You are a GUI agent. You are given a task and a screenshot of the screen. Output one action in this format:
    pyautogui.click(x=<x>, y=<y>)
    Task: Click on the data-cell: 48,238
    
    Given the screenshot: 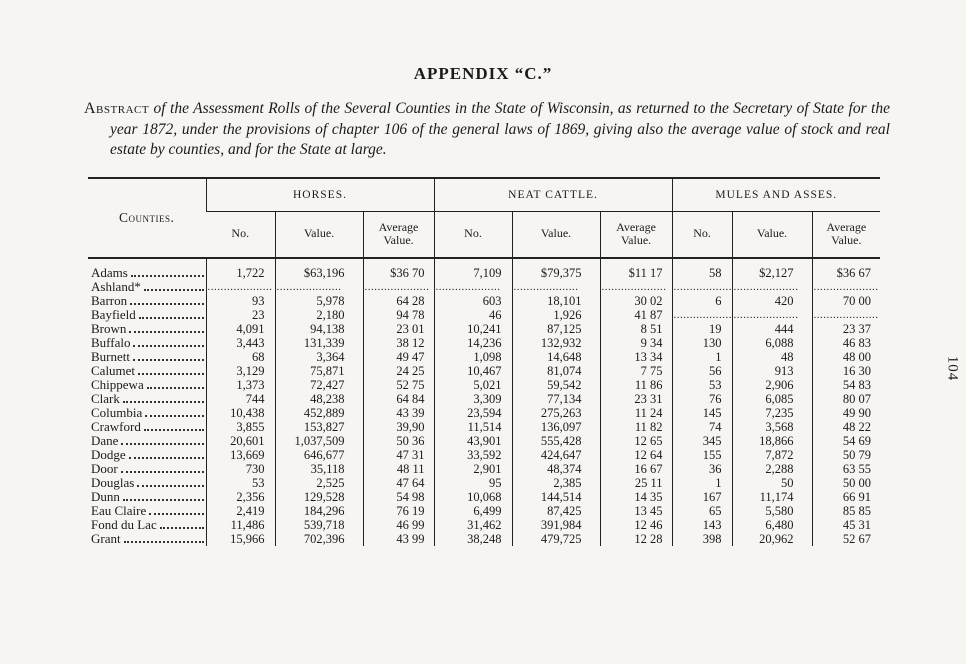 What is the action you would take?
    pyautogui.click(x=318, y=399)
    